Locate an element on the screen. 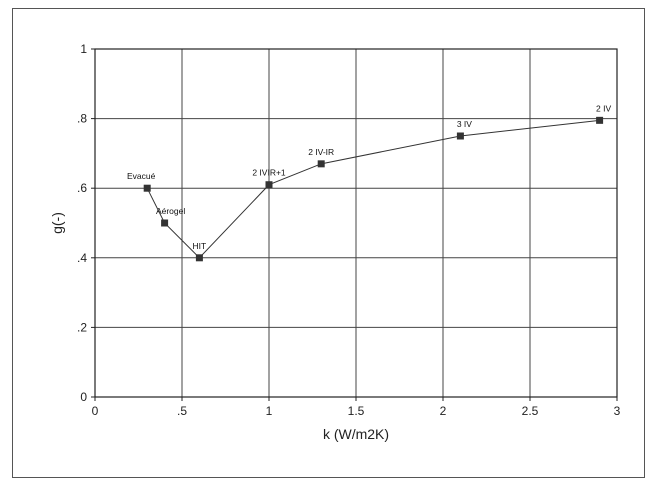 The image size is (659, 489). y-tick-label: .2 is located at coordinates (82, 327).